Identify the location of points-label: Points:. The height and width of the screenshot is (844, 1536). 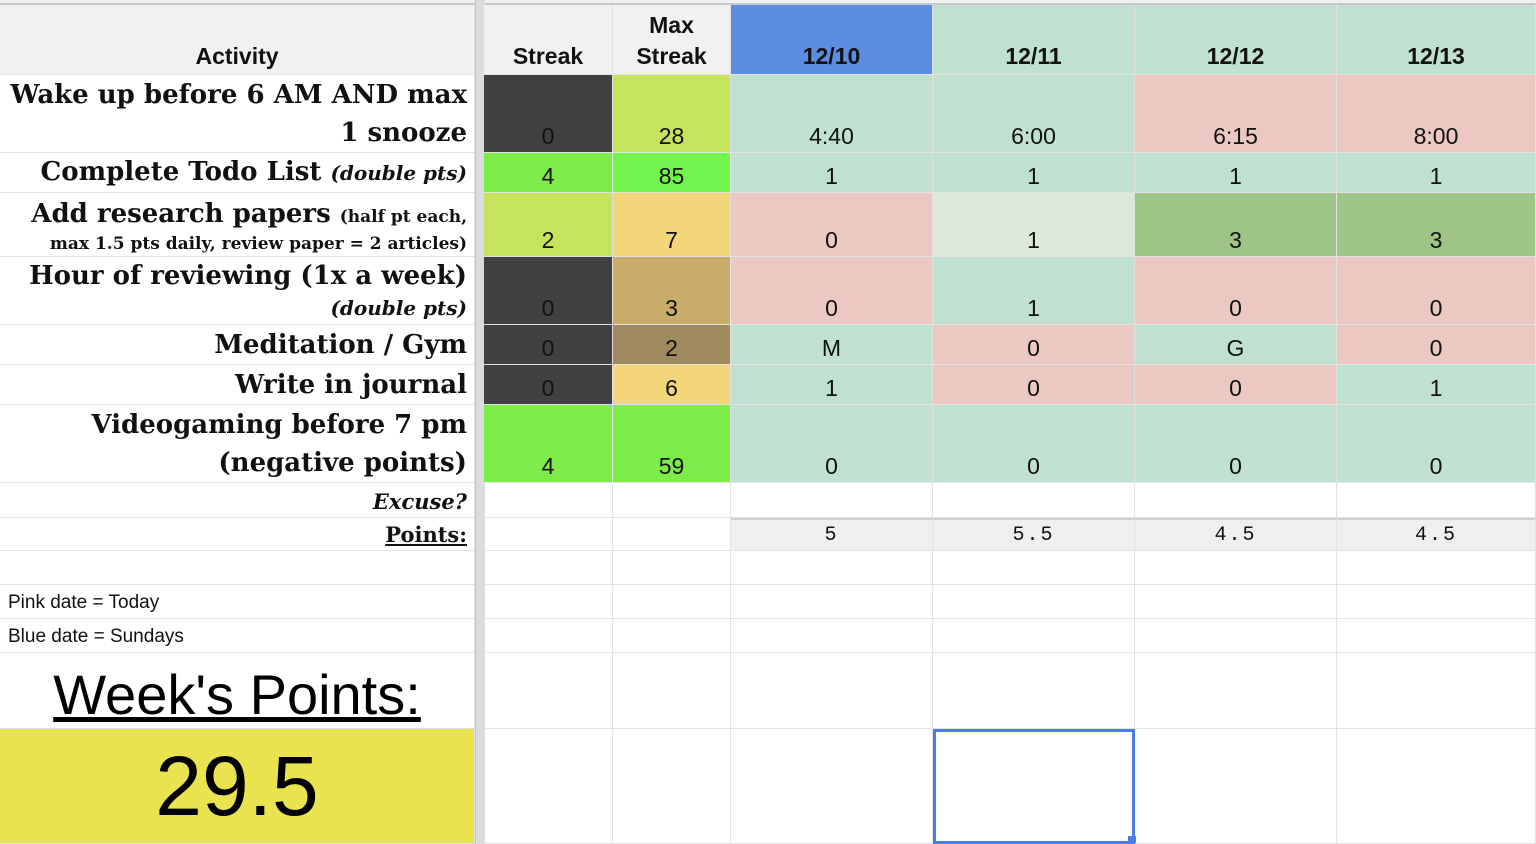
(237, 534).